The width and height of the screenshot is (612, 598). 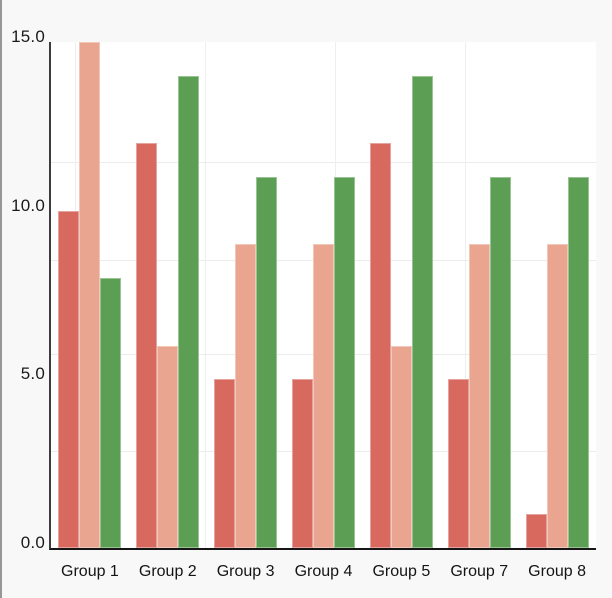 What do you see at coordinates (557, 571) in the screenshot?
I see `x-tick-label: Group 8` at bounding box center [557, 571].